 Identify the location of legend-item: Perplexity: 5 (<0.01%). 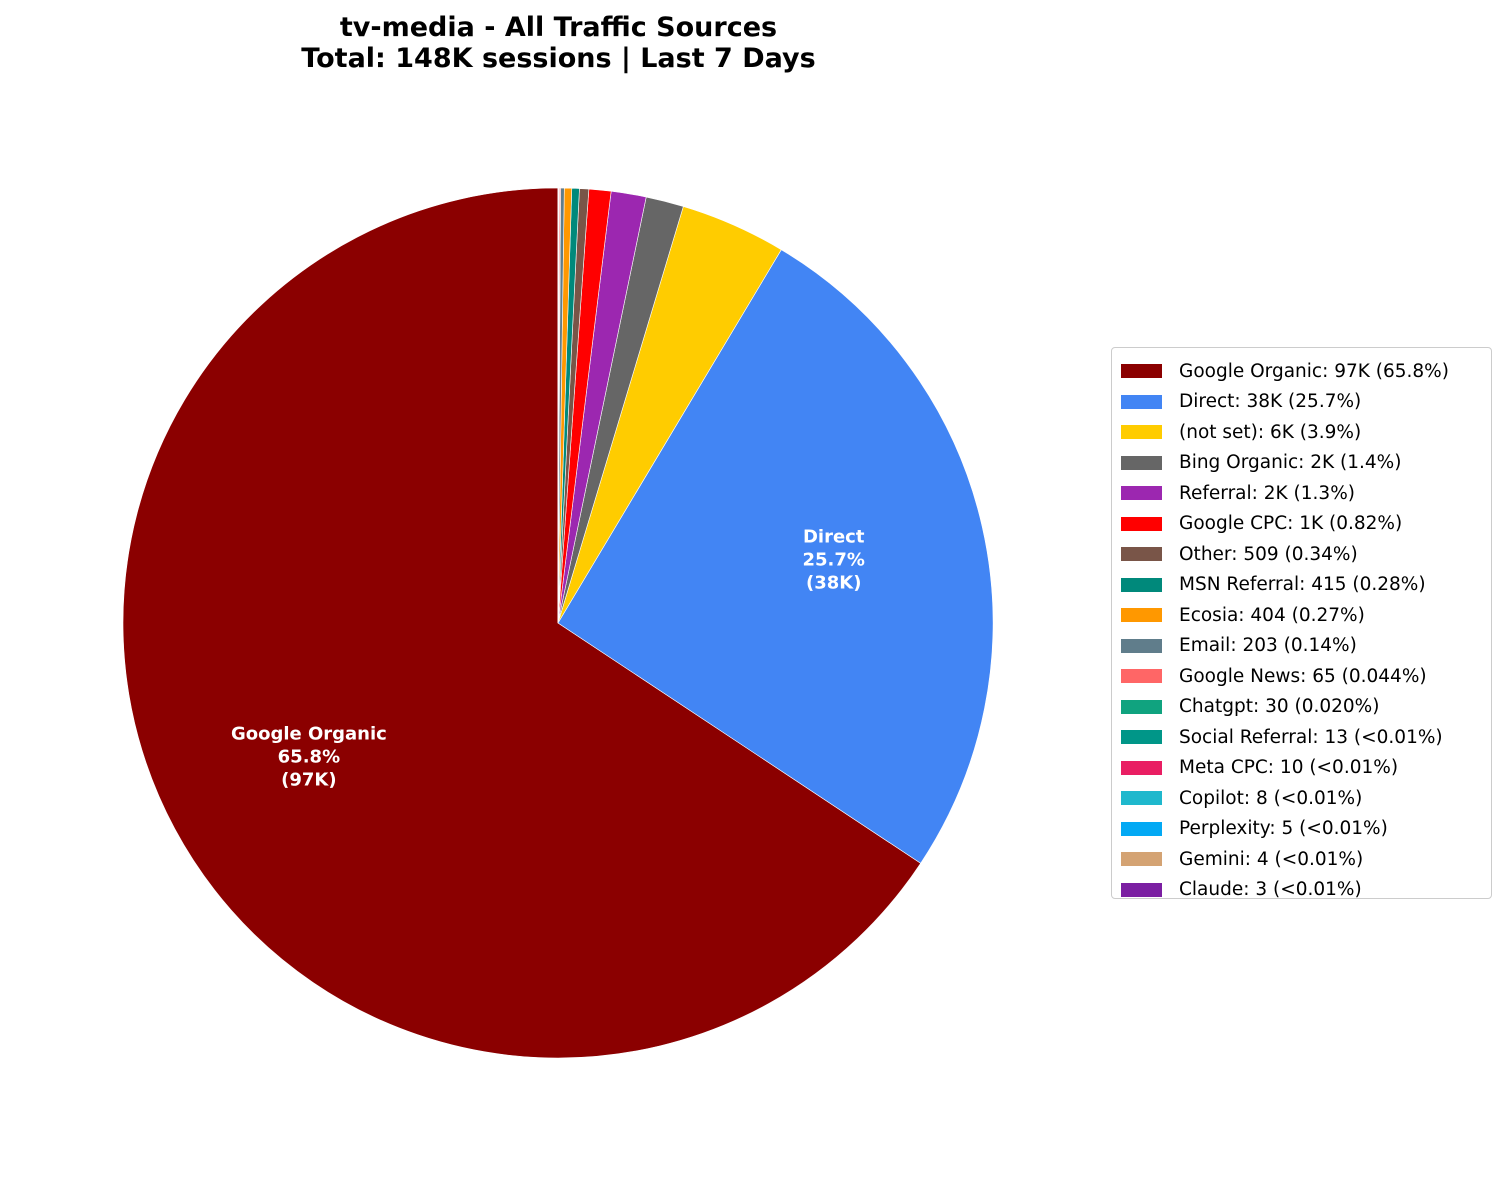
(1306, 829).